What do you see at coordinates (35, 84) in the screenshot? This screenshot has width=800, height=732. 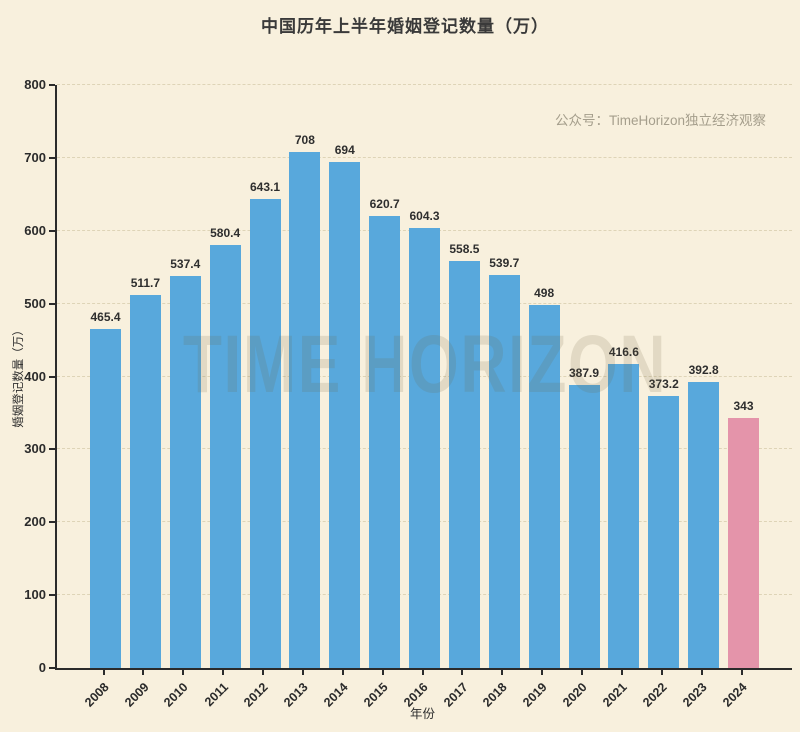 I see `y-tick-label: 800` at bounding box center [35, 84].